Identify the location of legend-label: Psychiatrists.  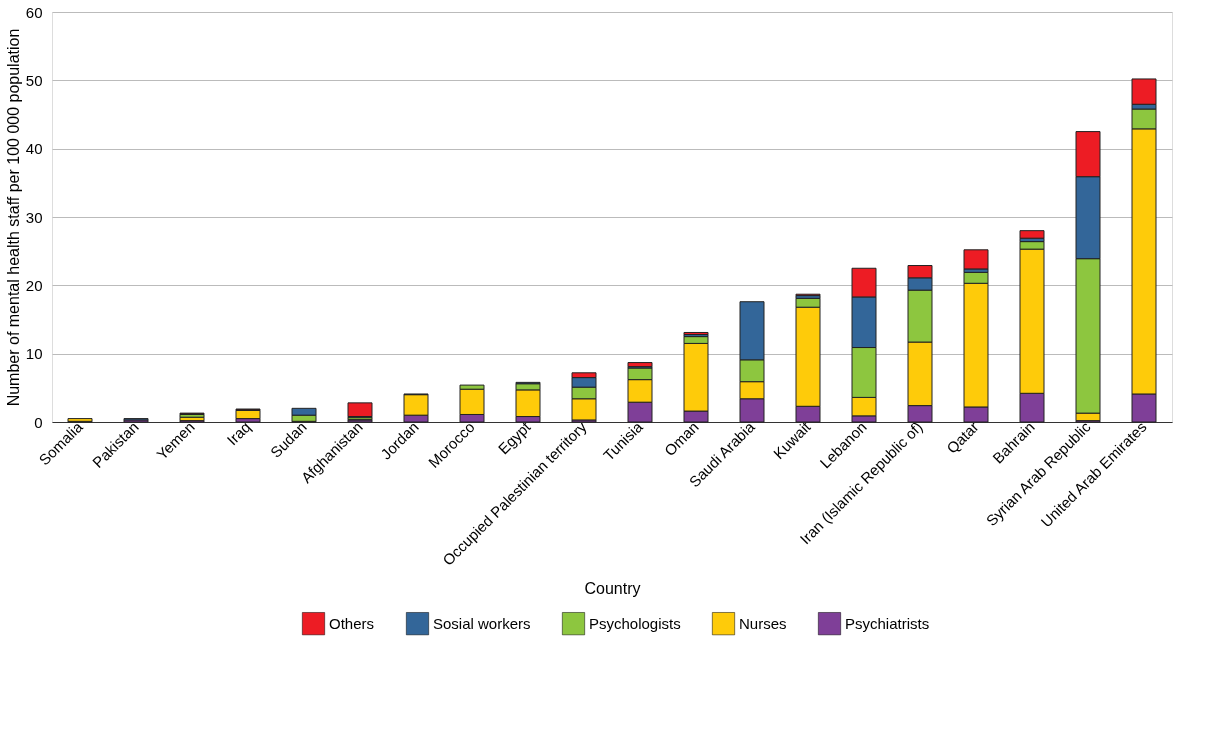
(887, 623).